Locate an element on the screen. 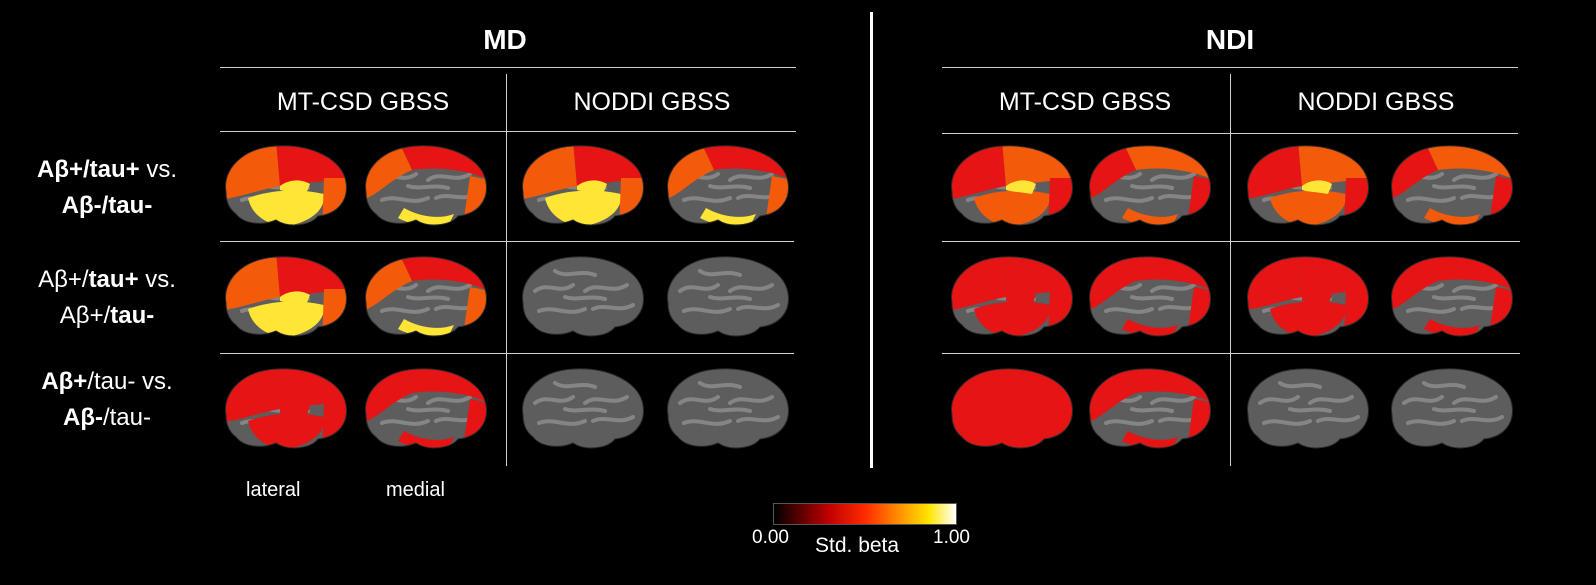 The height and width of the screenshot is (585, 1596). brain-lateral-r1-c7 is located at coordinates (1306, 188).